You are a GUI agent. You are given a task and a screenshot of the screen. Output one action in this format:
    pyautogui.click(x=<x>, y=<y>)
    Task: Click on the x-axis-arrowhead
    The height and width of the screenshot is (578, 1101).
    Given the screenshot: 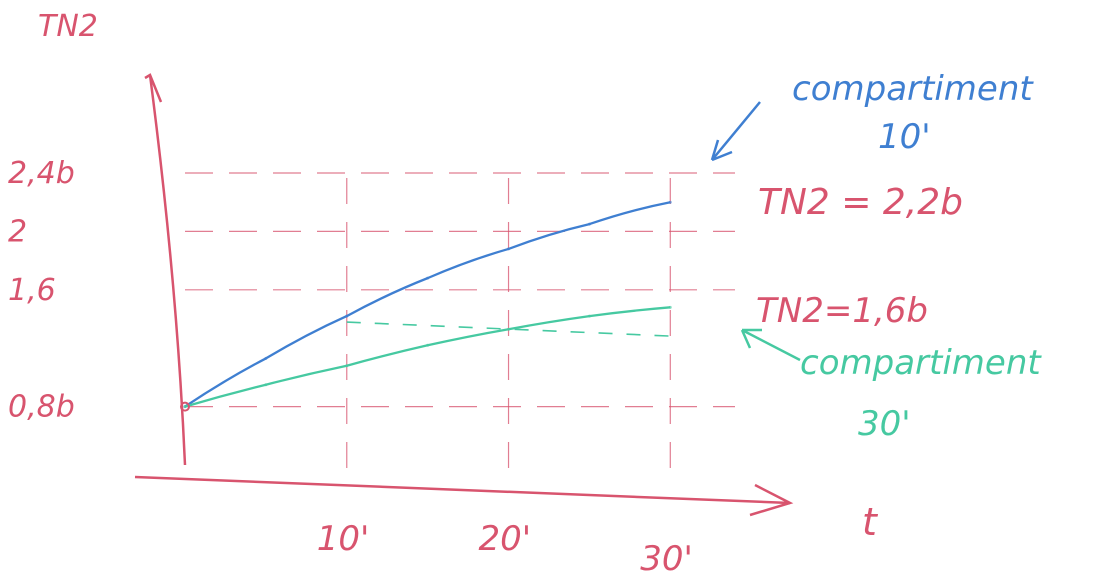 What is the action you would take?
    pyautogui.click(x=771, y=500)
    